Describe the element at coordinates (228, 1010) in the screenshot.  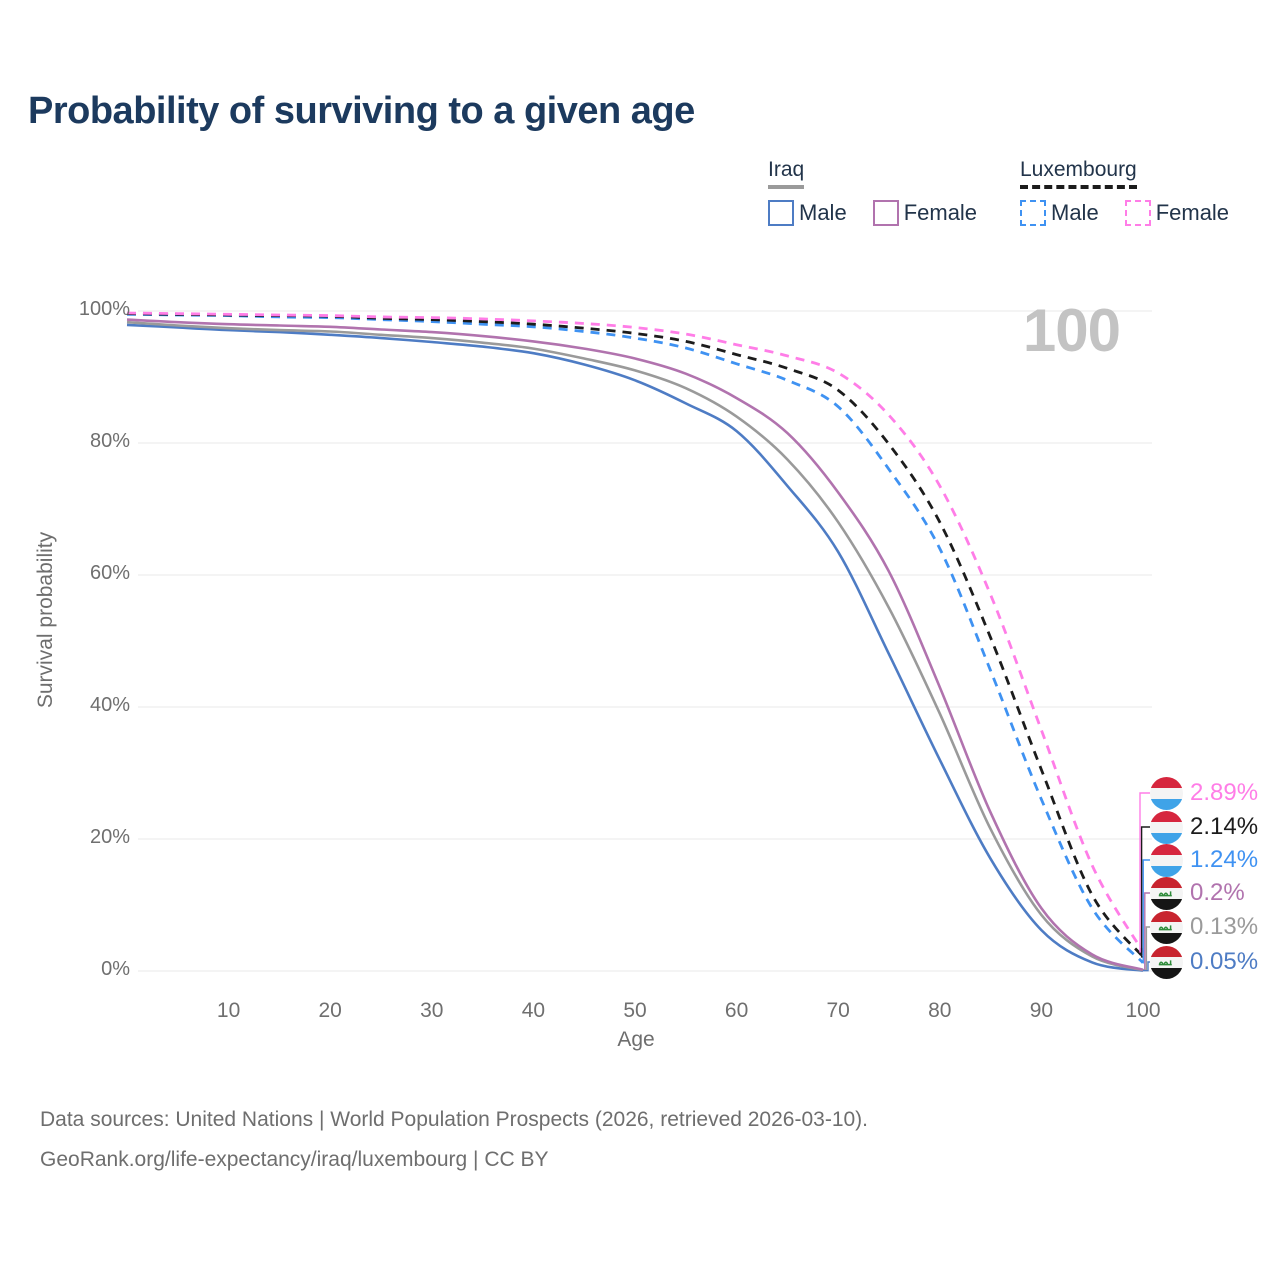
I see `x-tick-10: 10` at that location.